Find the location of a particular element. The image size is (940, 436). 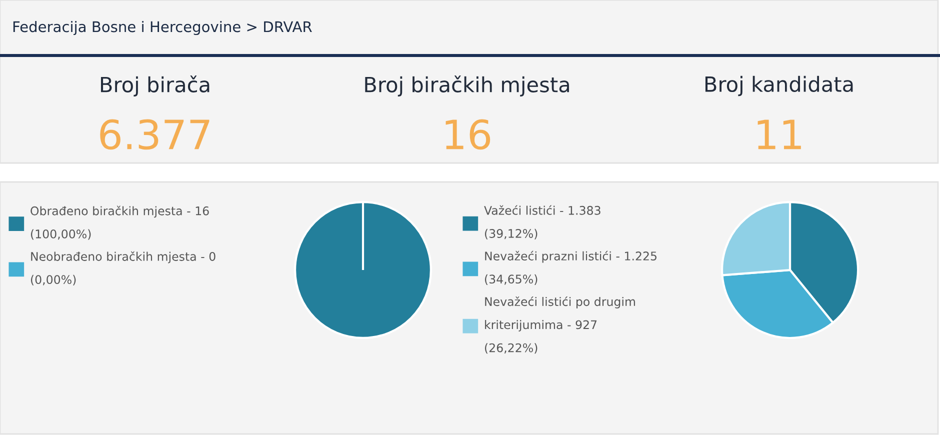

category-label: Broj birača is located at coordinates (155, 86).